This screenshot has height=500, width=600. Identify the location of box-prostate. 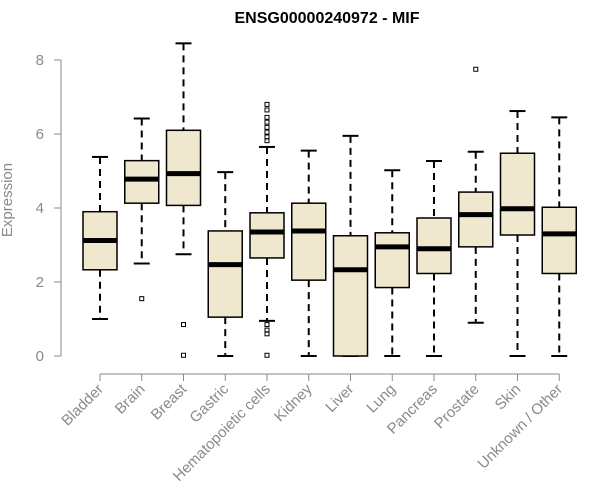
(476, 195).